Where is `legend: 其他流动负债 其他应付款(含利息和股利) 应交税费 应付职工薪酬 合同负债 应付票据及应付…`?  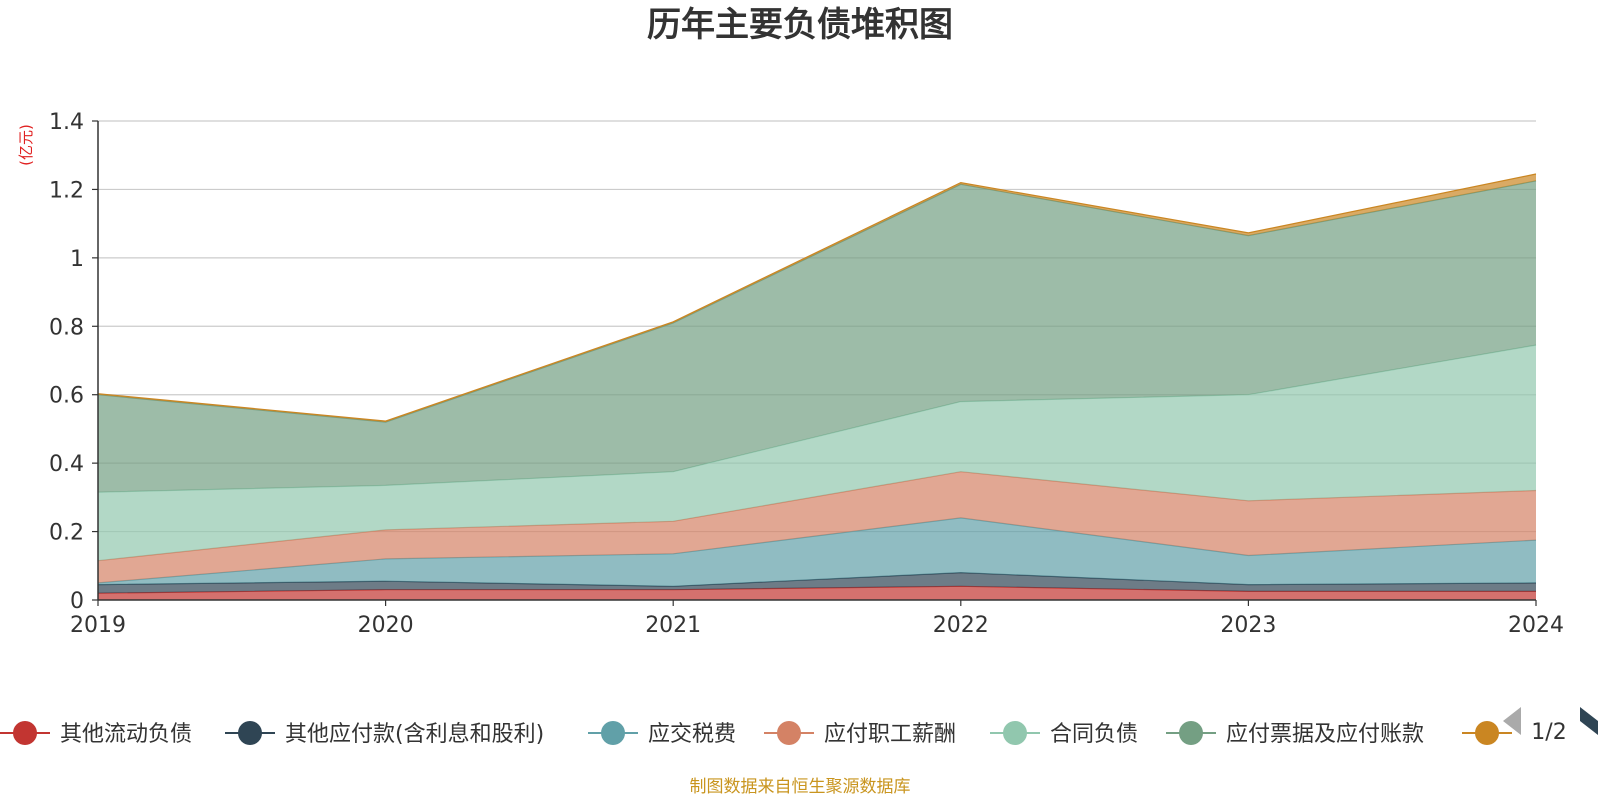 legend: 其他流动负债 其他应付款(含利息和股利) 应交税费 应付职工薪酬 合同负债 应付票据及应付… is located at coordinates (756, 734).